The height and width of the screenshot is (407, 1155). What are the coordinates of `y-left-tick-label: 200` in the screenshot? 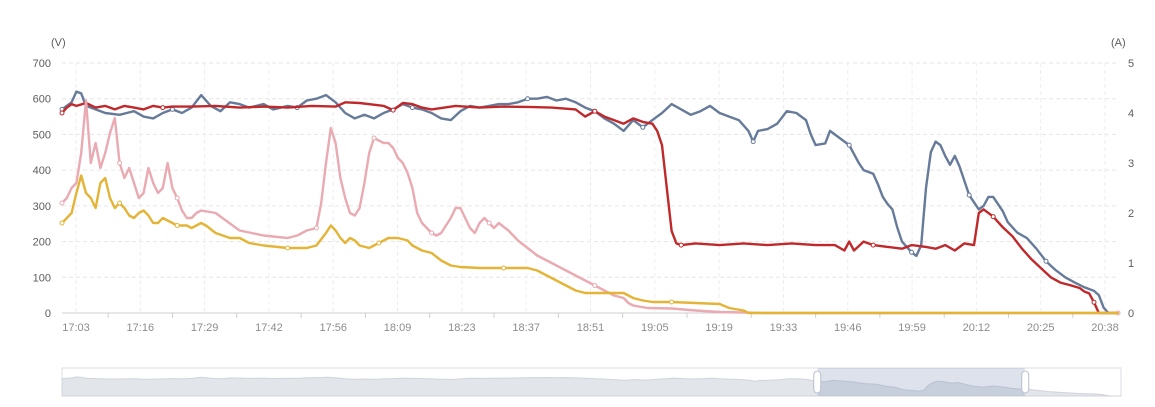 It's located at (42, 243).